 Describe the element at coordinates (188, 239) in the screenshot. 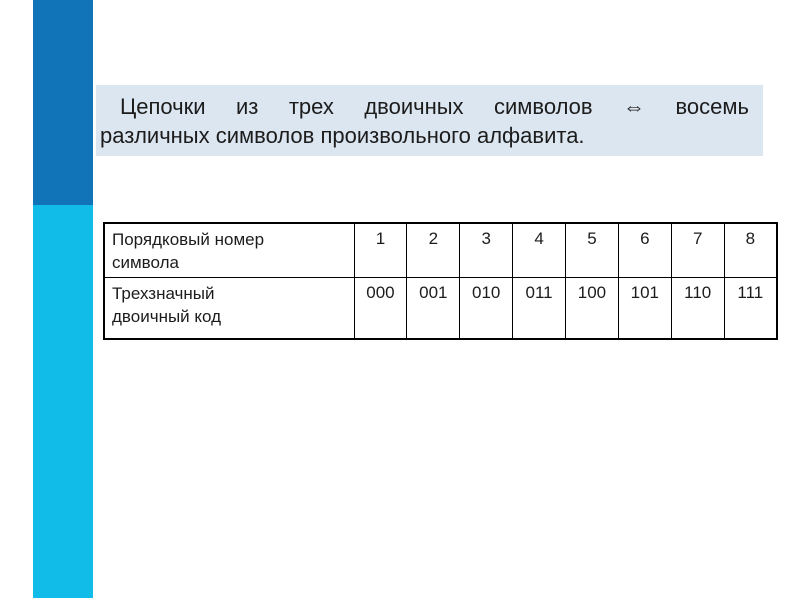

I see `row-header-ordinal-line-1: Порядковый номер` at that location.